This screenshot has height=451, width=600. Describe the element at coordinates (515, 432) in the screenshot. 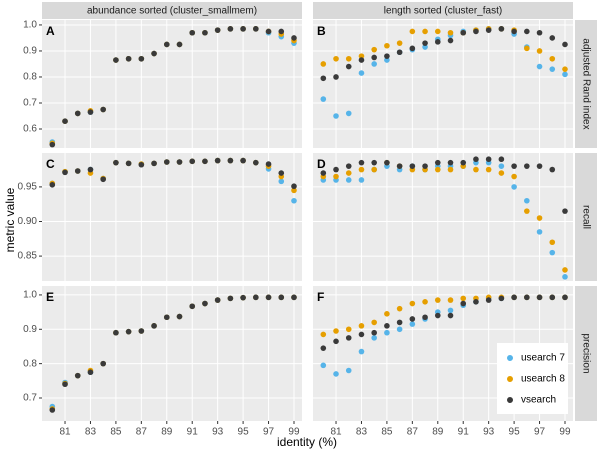

I see `x-tick-label: 95` at that location.